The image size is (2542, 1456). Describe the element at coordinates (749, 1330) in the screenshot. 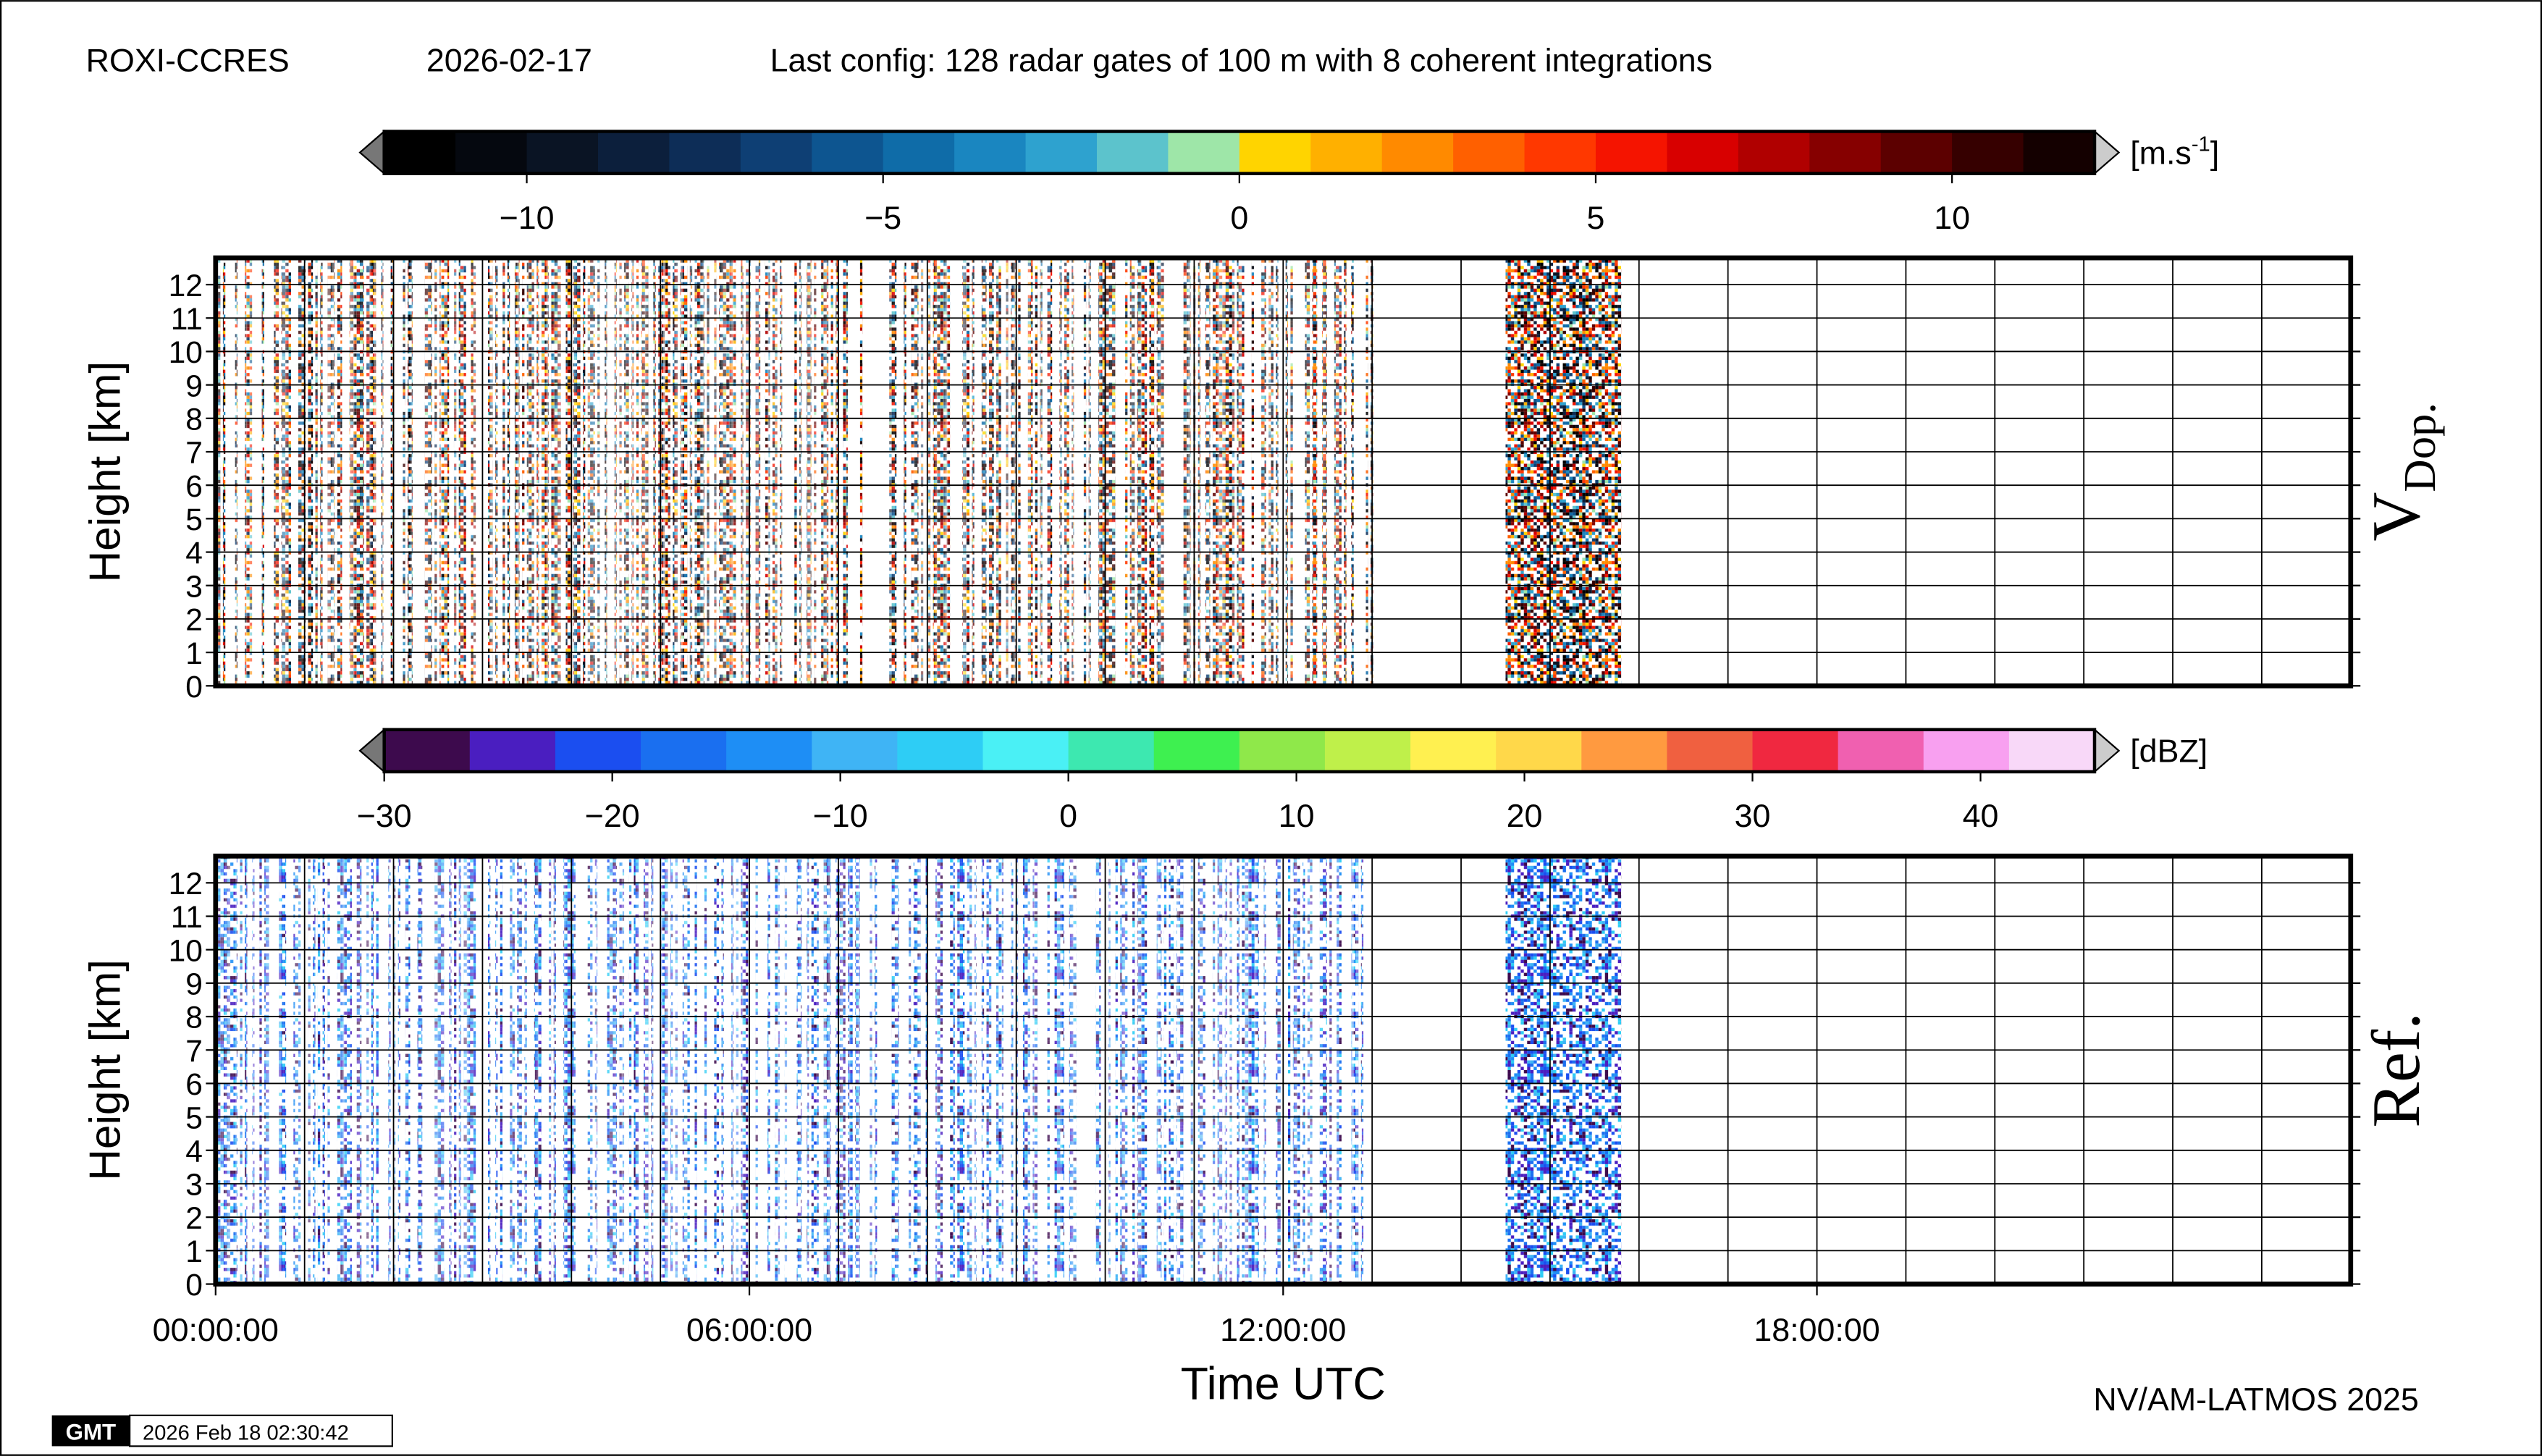

I see `x-tick-label: 06:00:00` at that location.